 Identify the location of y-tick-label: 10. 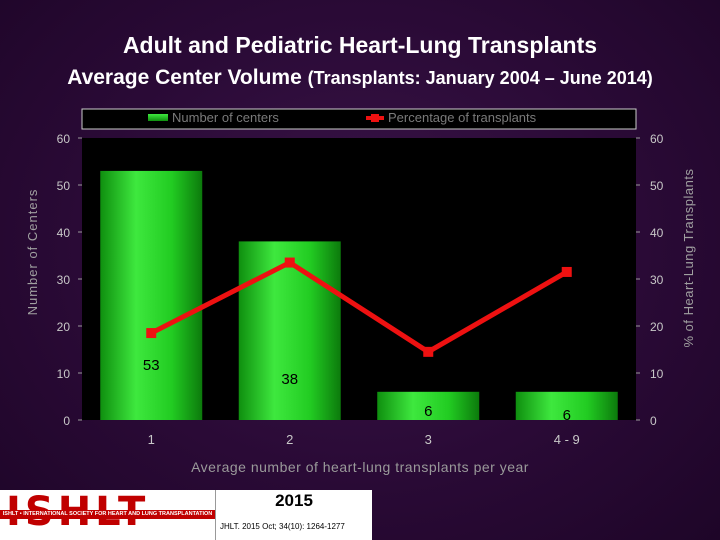
(64, 374).